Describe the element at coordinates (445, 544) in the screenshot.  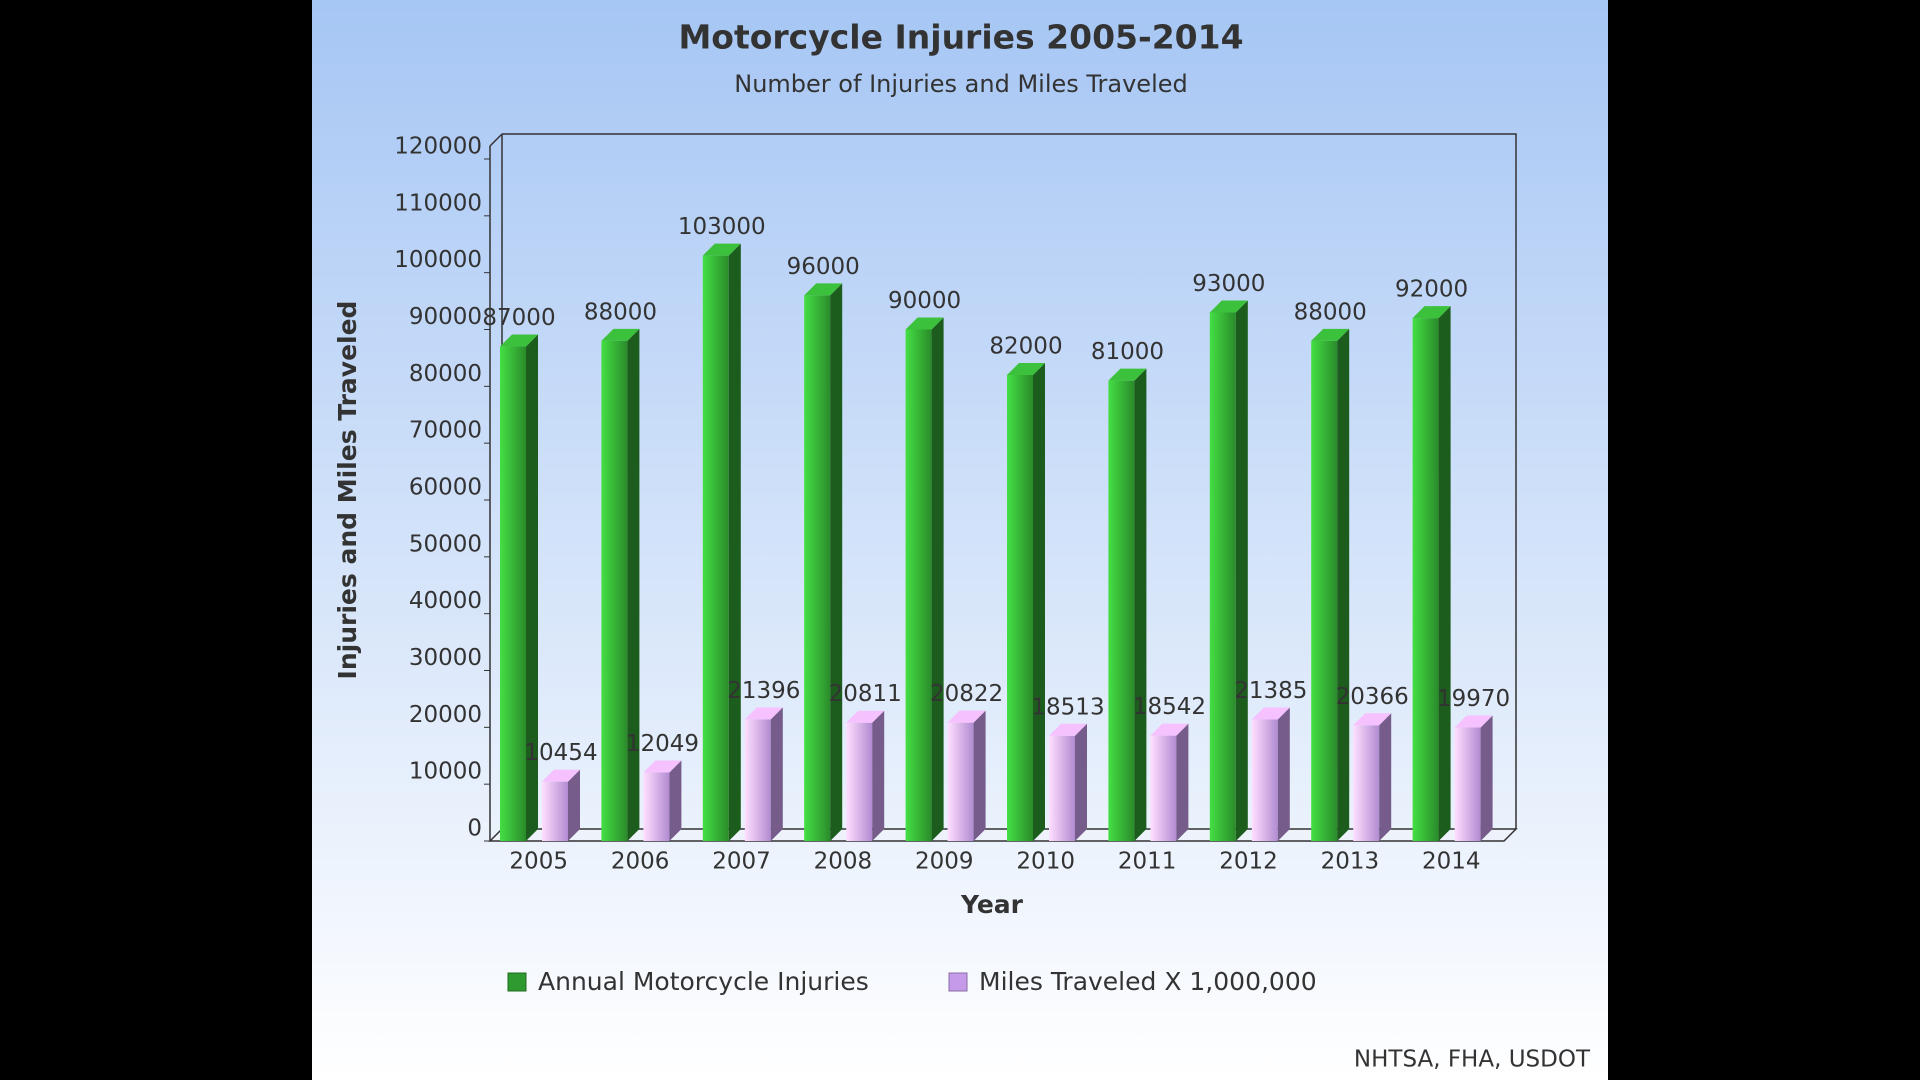
I see `y-tick-label: 50000` at that location.